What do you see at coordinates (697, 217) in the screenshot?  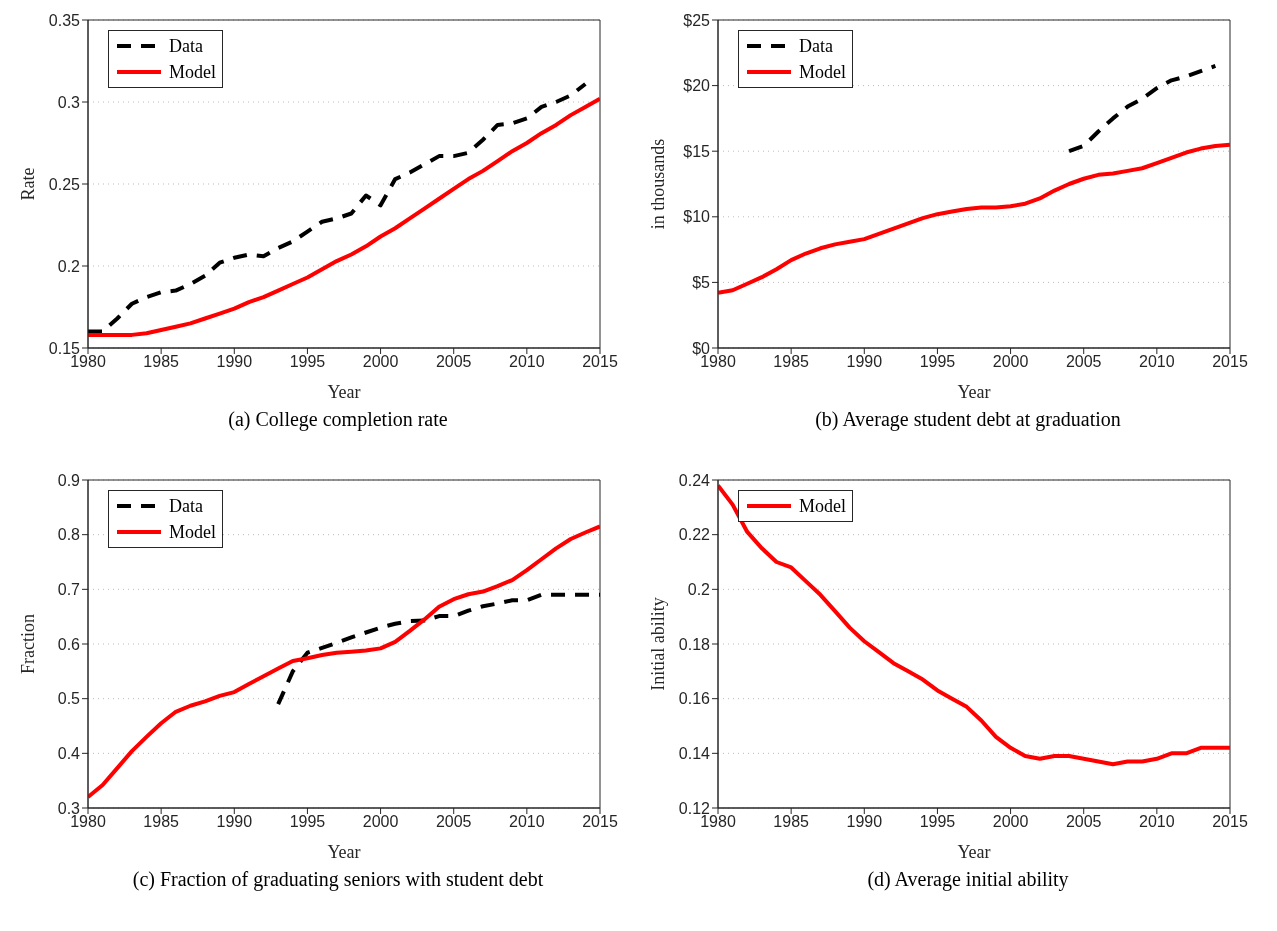 I see `y-tick-label: $10` at bounding box center [697, 217].